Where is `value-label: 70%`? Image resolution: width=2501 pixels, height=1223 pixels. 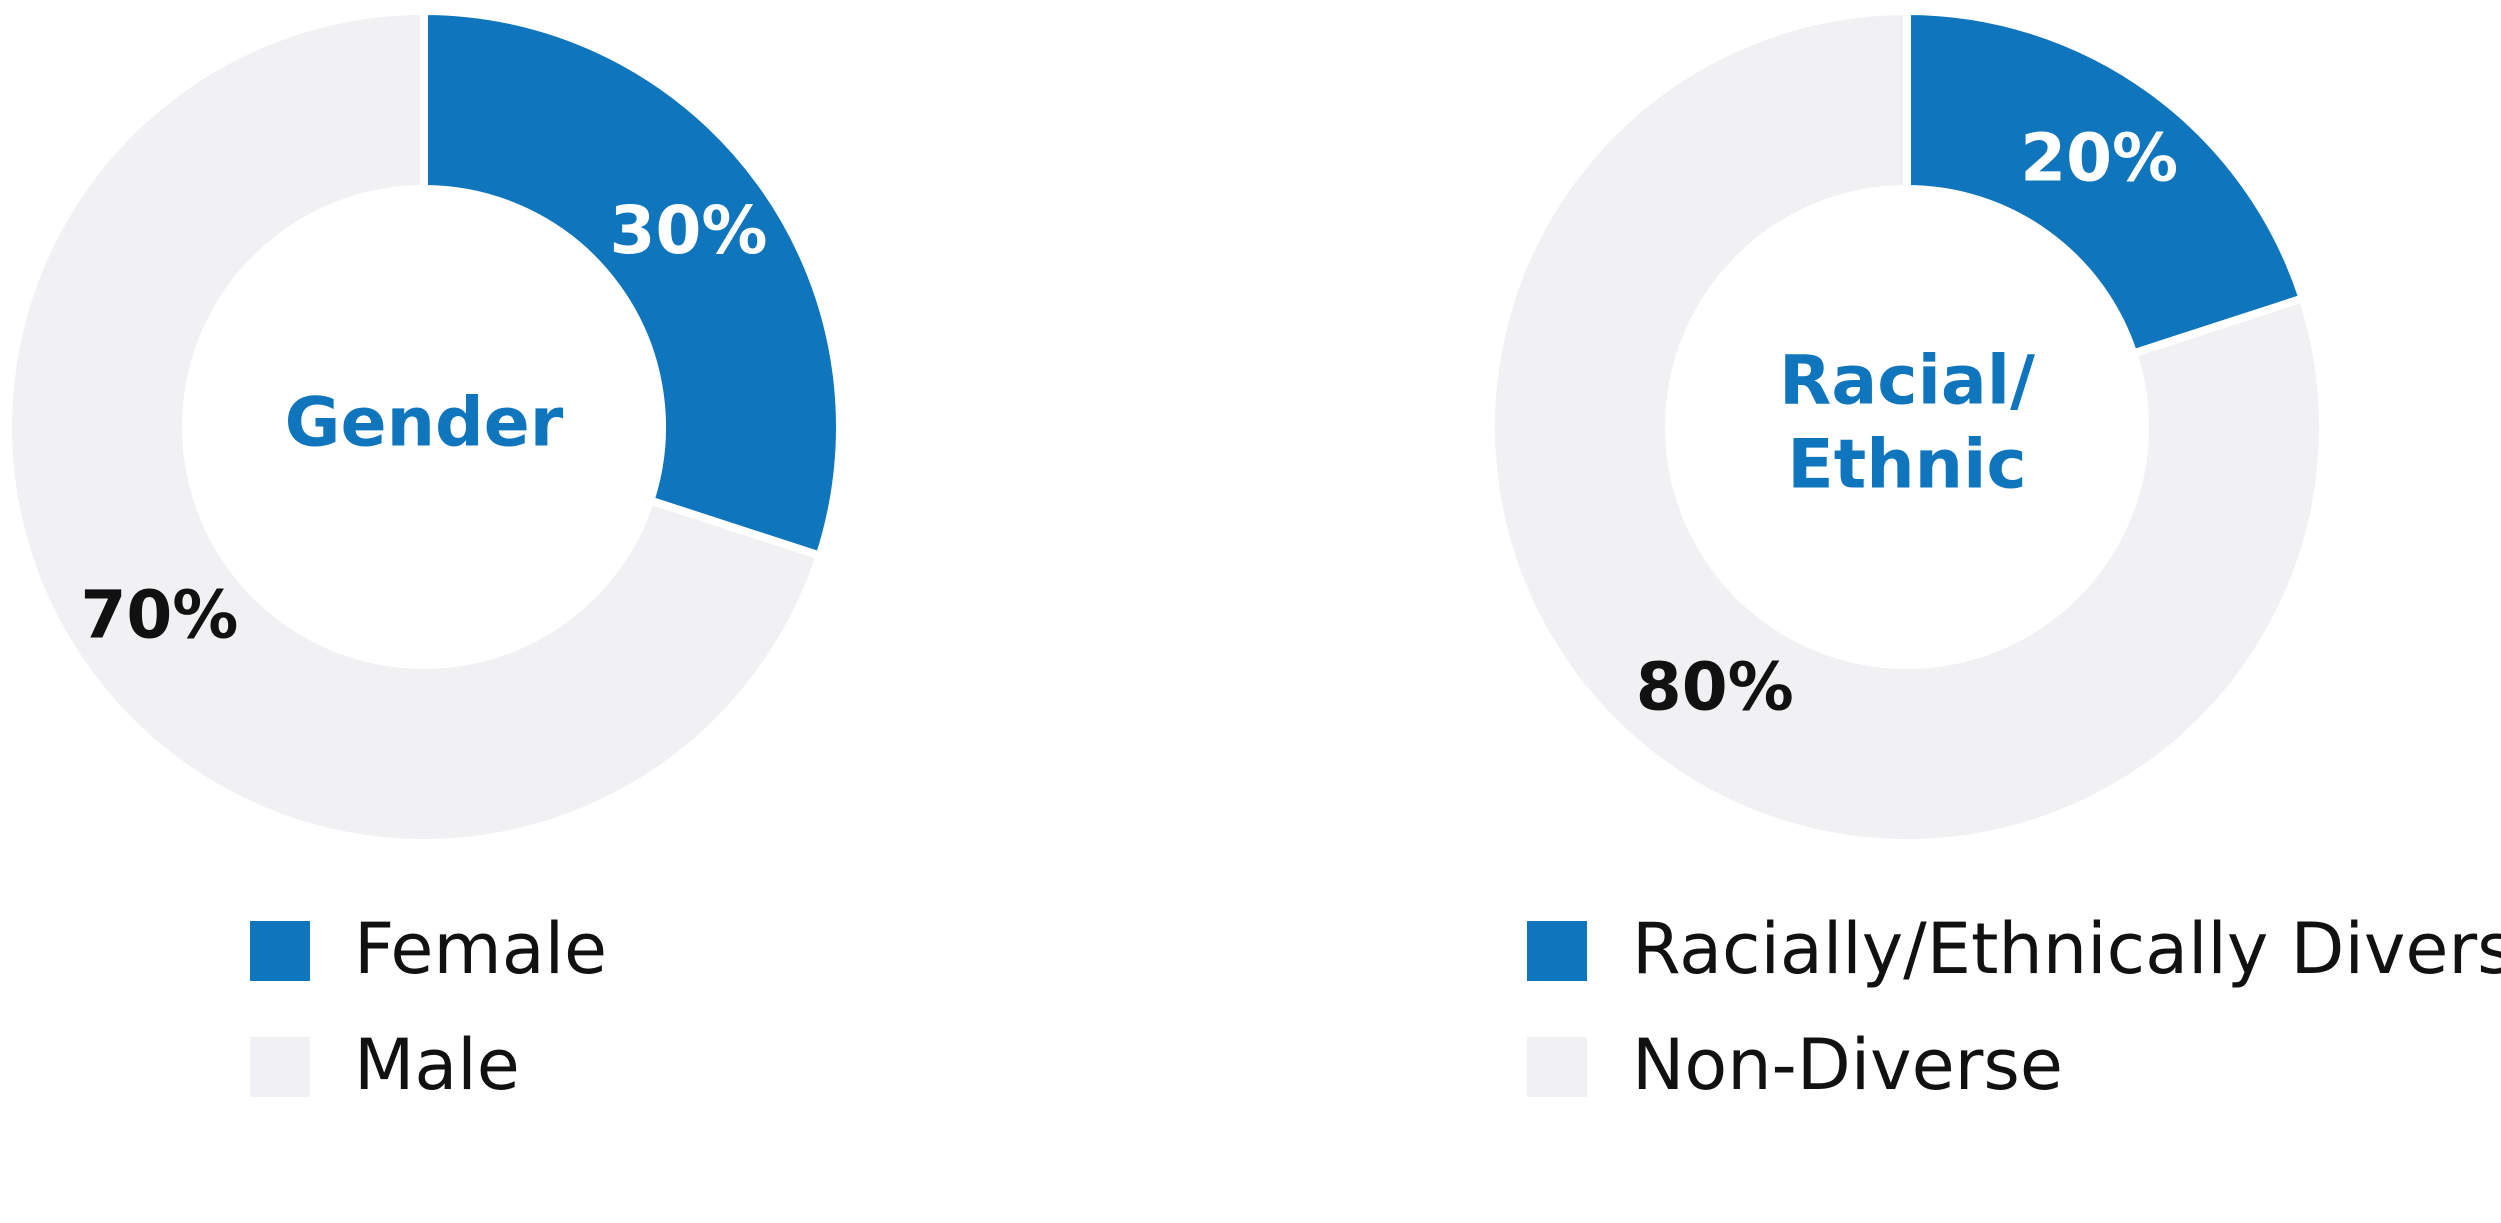
value-label: 70% is located at coordinates (159, 614).